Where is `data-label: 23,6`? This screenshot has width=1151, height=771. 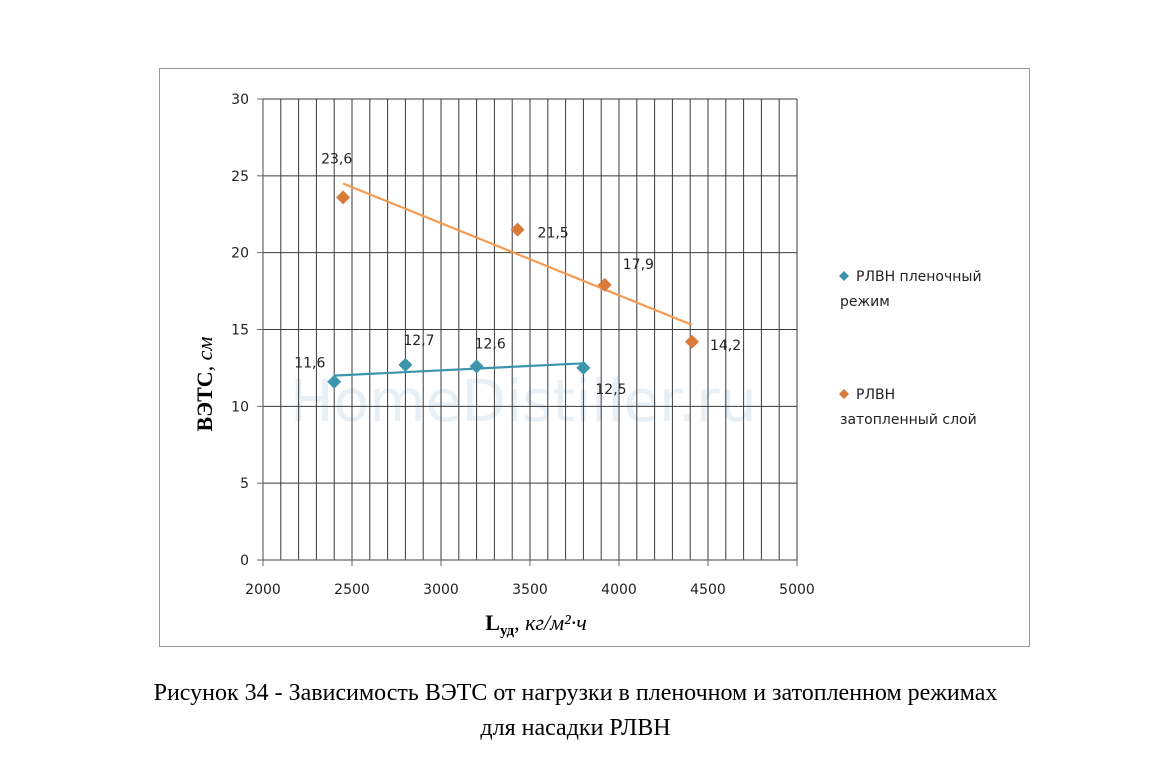
data-label: 23,6 is located at coordinates (336, 159).